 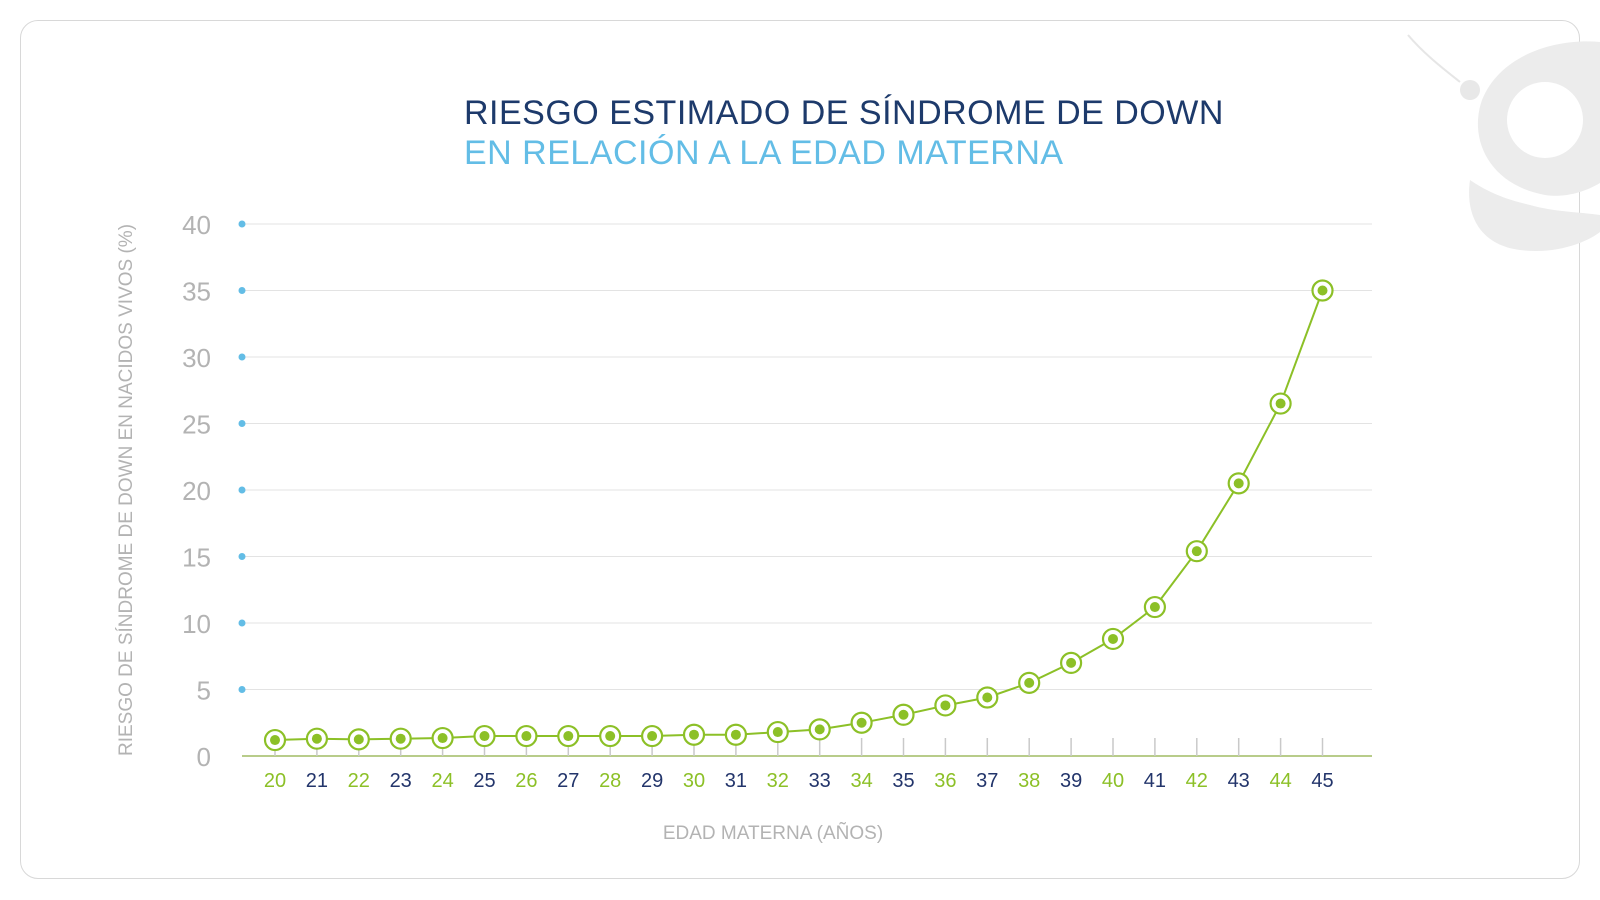 What do you see at coordinates (401, 781) in the screenshot?
I see `x-tick-label: 23` at bounding box center [401, 781].